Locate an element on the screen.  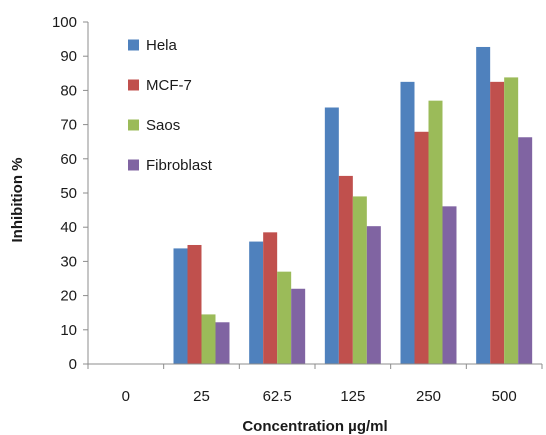
y-tick-label: 70 is located at coordinates (68, 125).